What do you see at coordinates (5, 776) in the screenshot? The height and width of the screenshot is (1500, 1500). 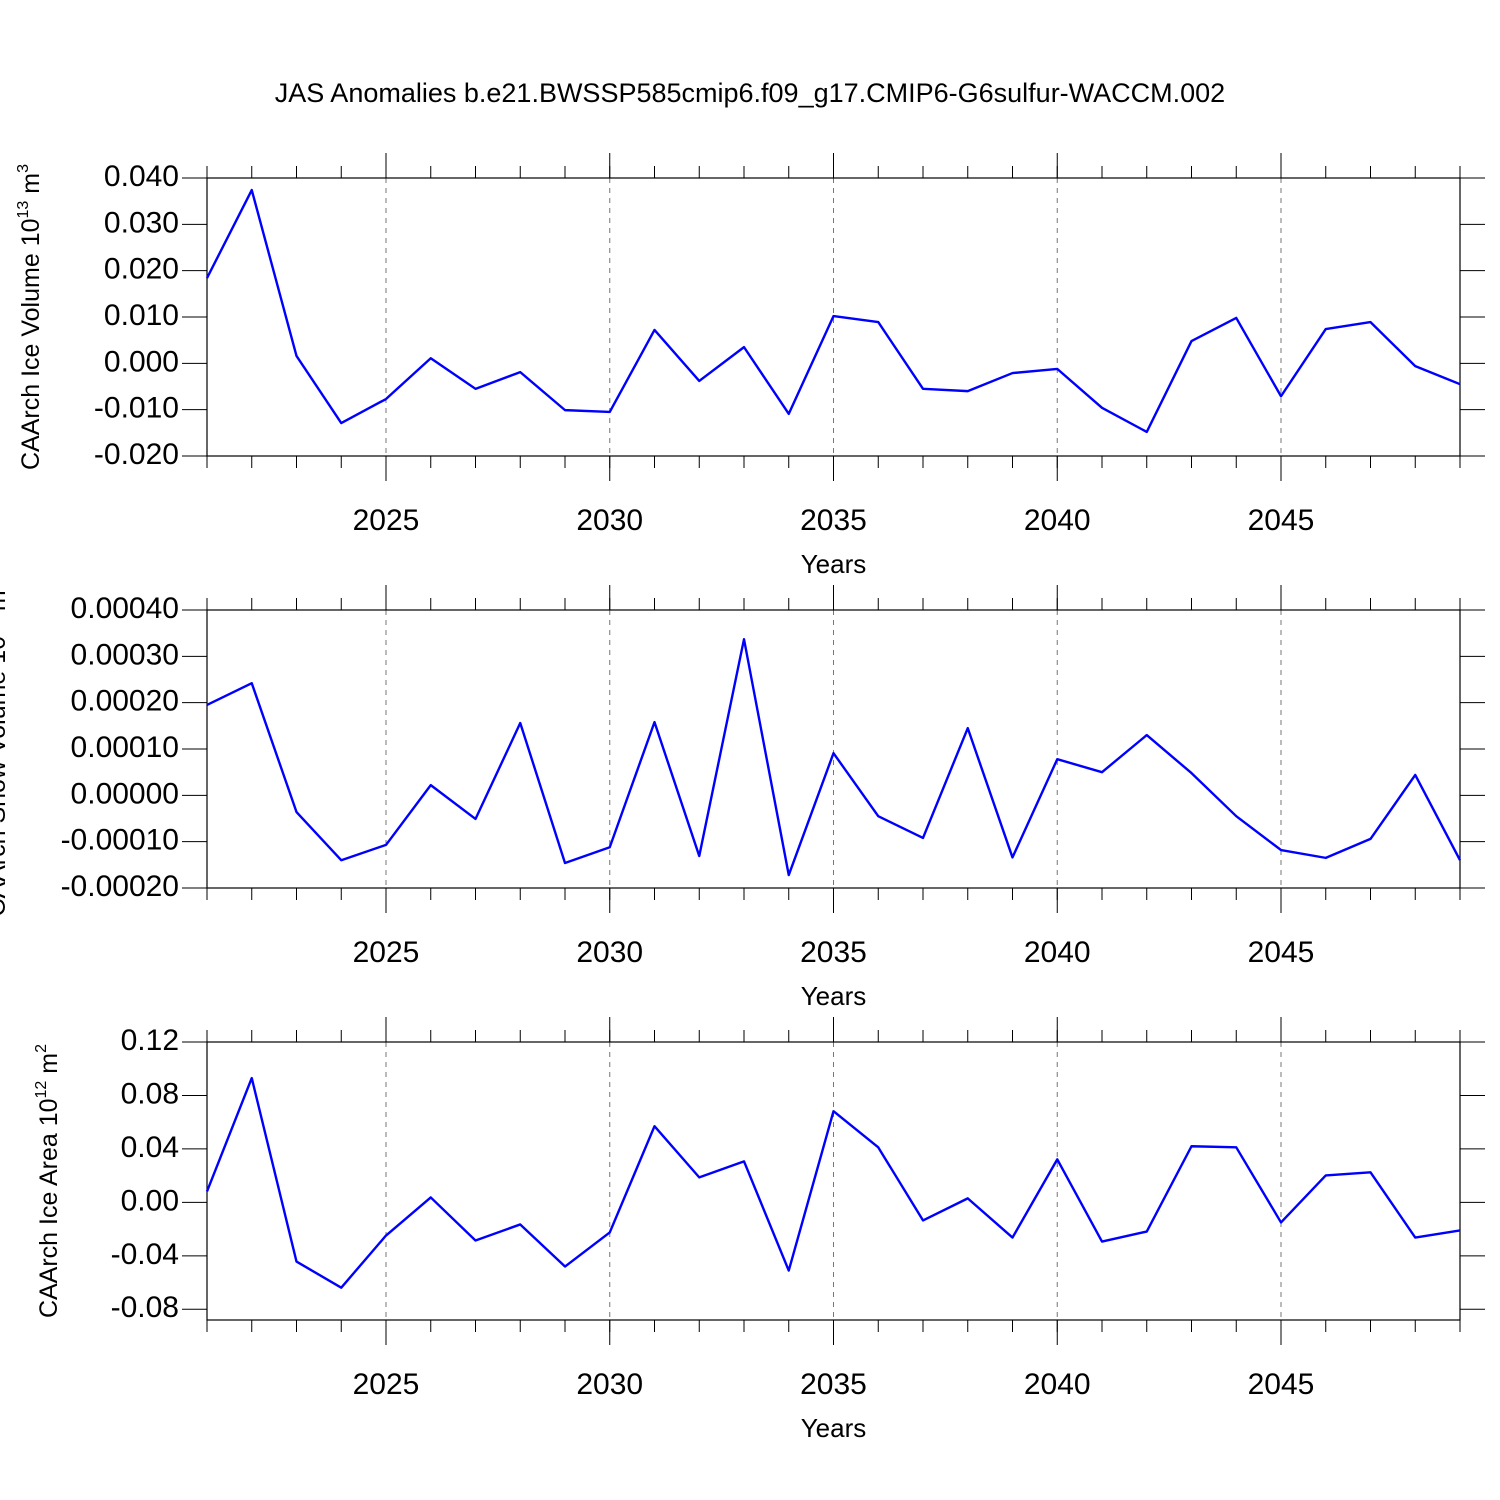 I see `y-axis-label-part: CAArch Snow Volume 10` at bounding box center [5, 776].